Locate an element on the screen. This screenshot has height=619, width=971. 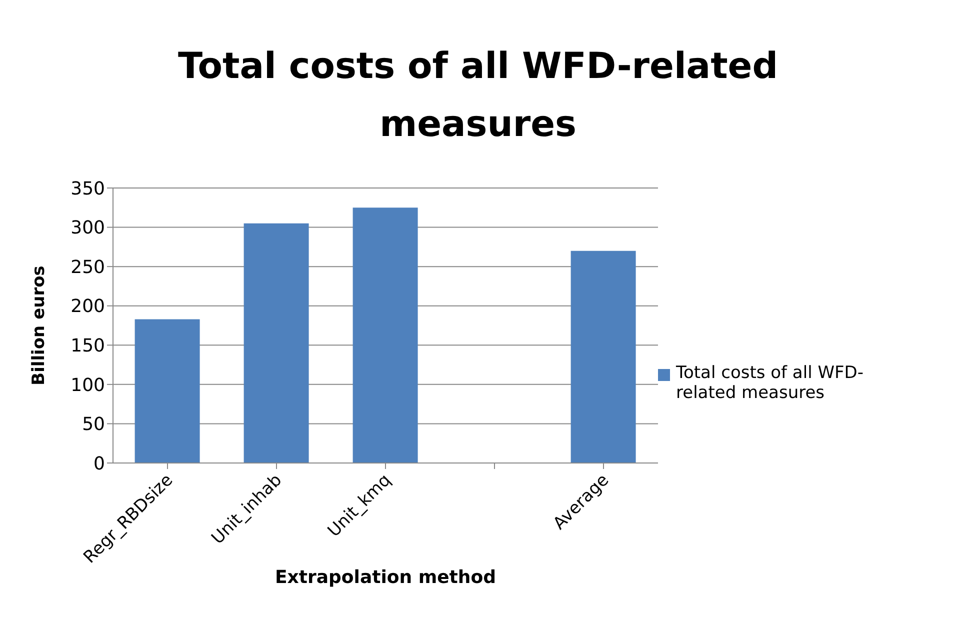
y-tick-label: 0 is located at coordinates (99, 463).